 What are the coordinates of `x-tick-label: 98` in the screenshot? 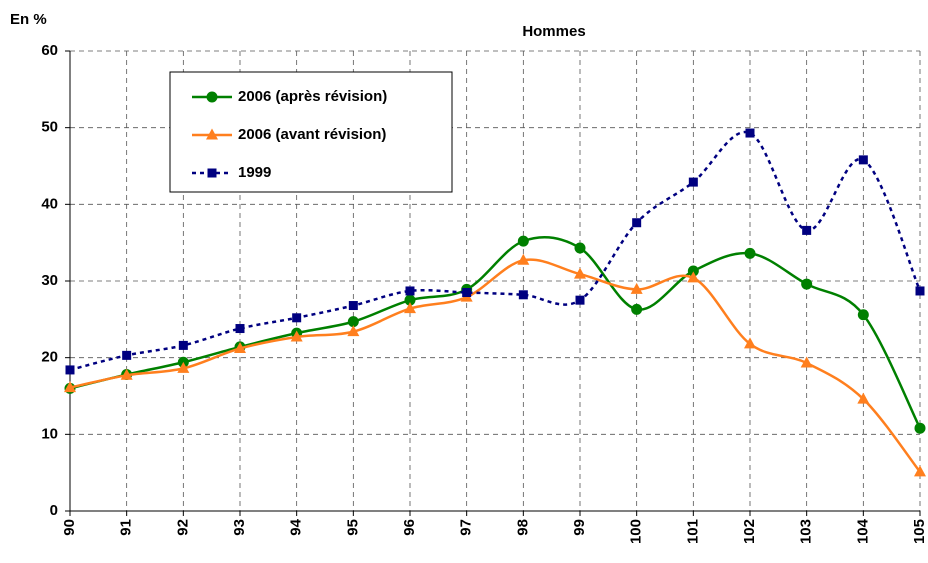 It's located at (522, 527).